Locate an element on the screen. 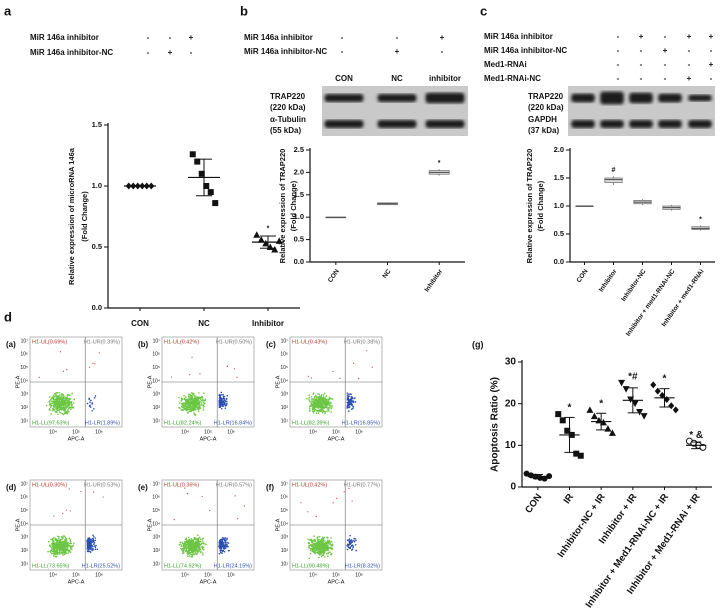 The height and width of the screenshot is (609, 720). chart-title: (g) is located at coordinates (478, 344).